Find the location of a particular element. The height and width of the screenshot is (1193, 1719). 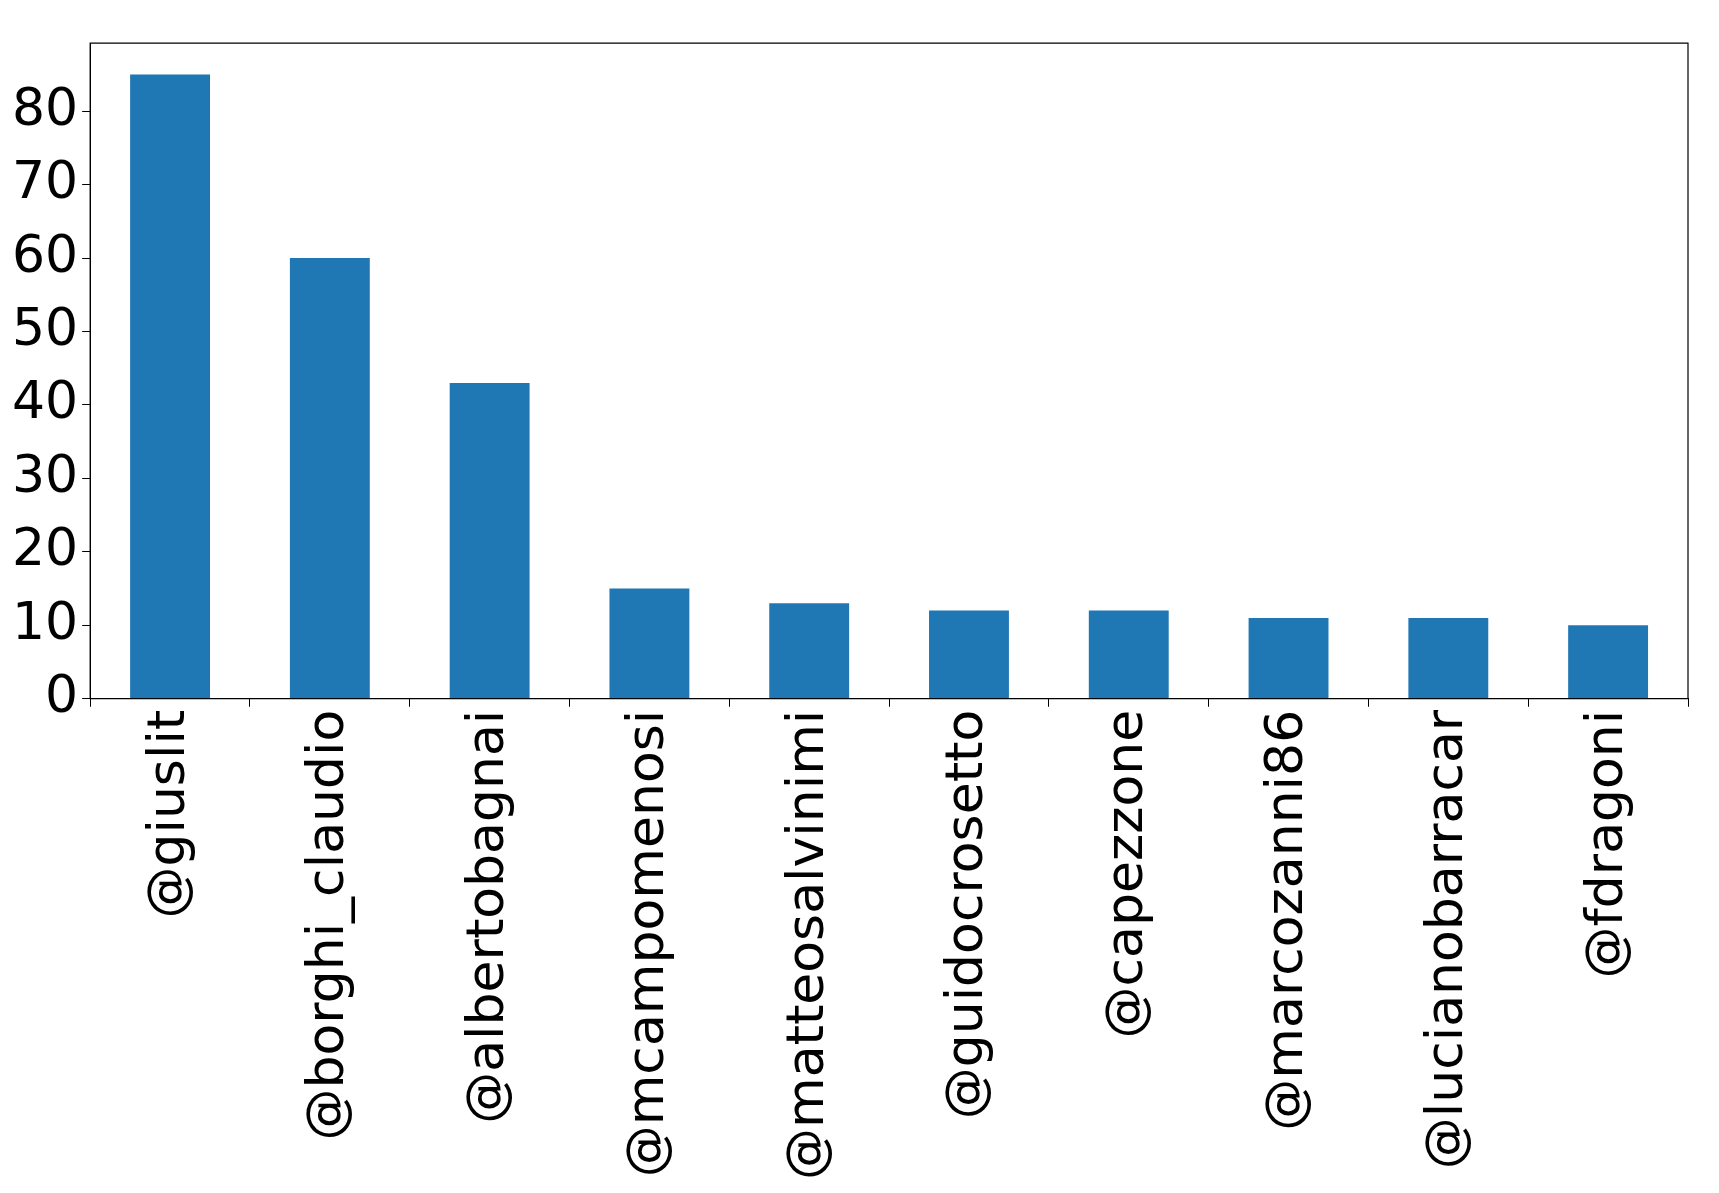

y-tick-label: 0 is located at coordinates (62, 694).